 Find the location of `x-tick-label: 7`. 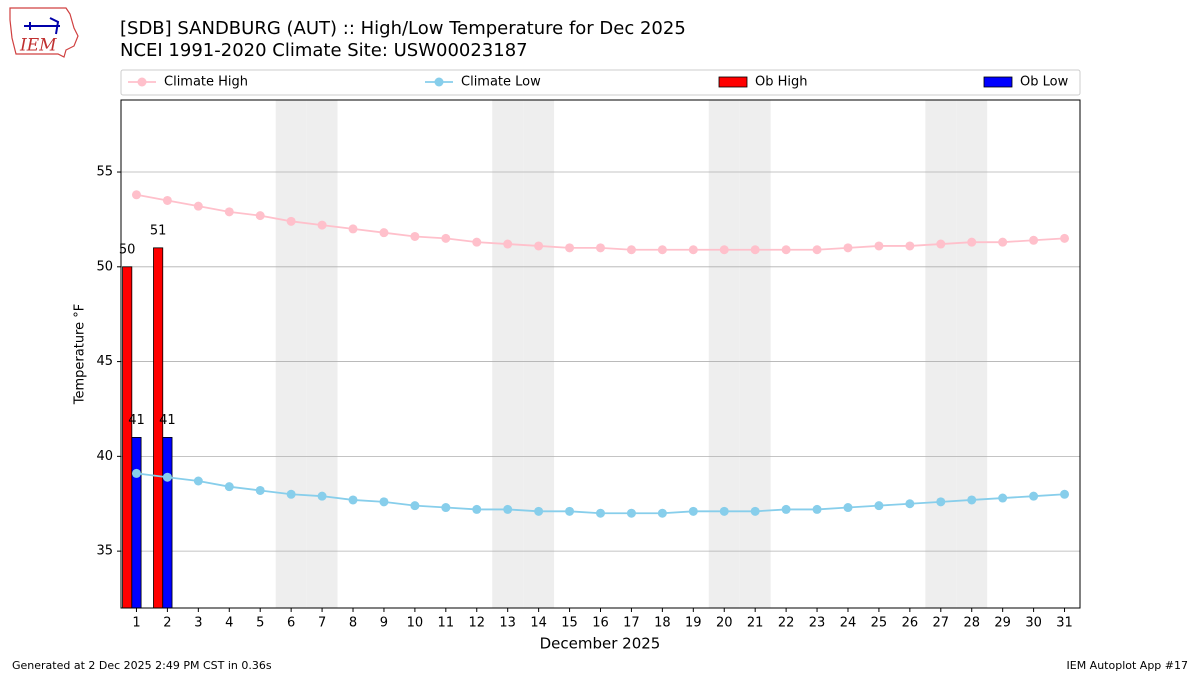

x-tick-label: 7 is located at coordinates (322, 623).